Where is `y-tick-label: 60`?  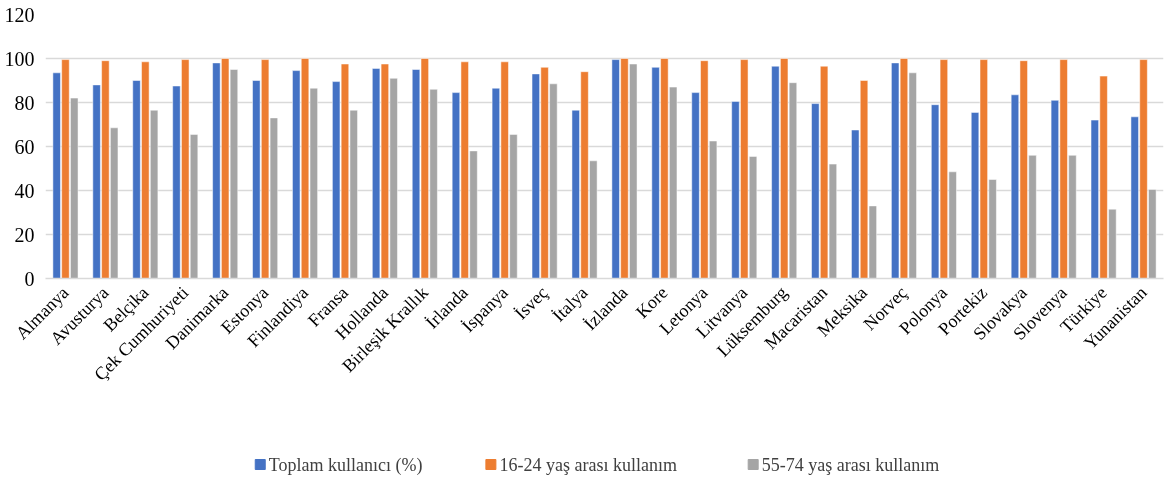 y-tick-label: 60 is located at coordinates (24, 146).